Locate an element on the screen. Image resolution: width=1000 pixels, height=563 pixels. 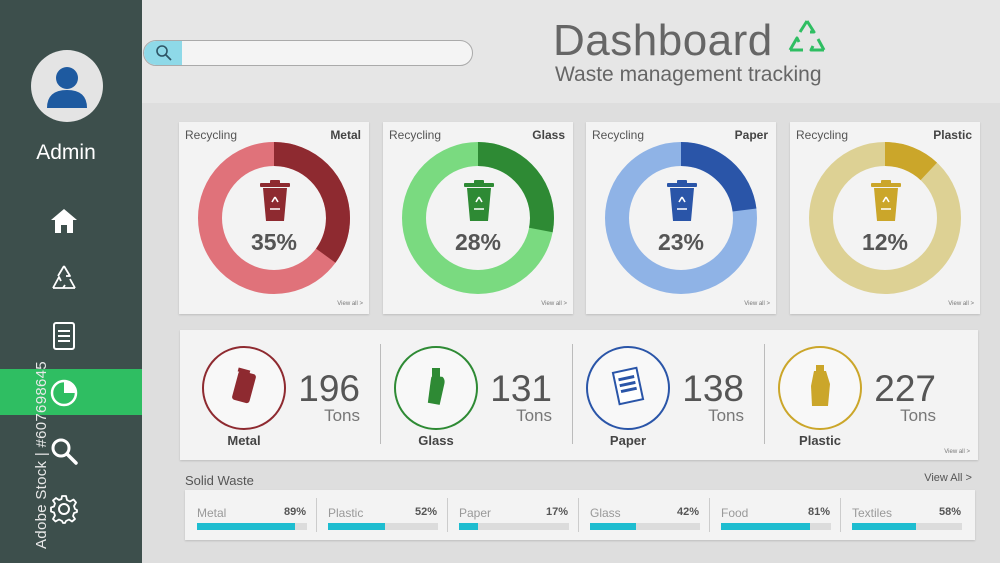
waste-label: Glass is located at coordinates (605, 513).